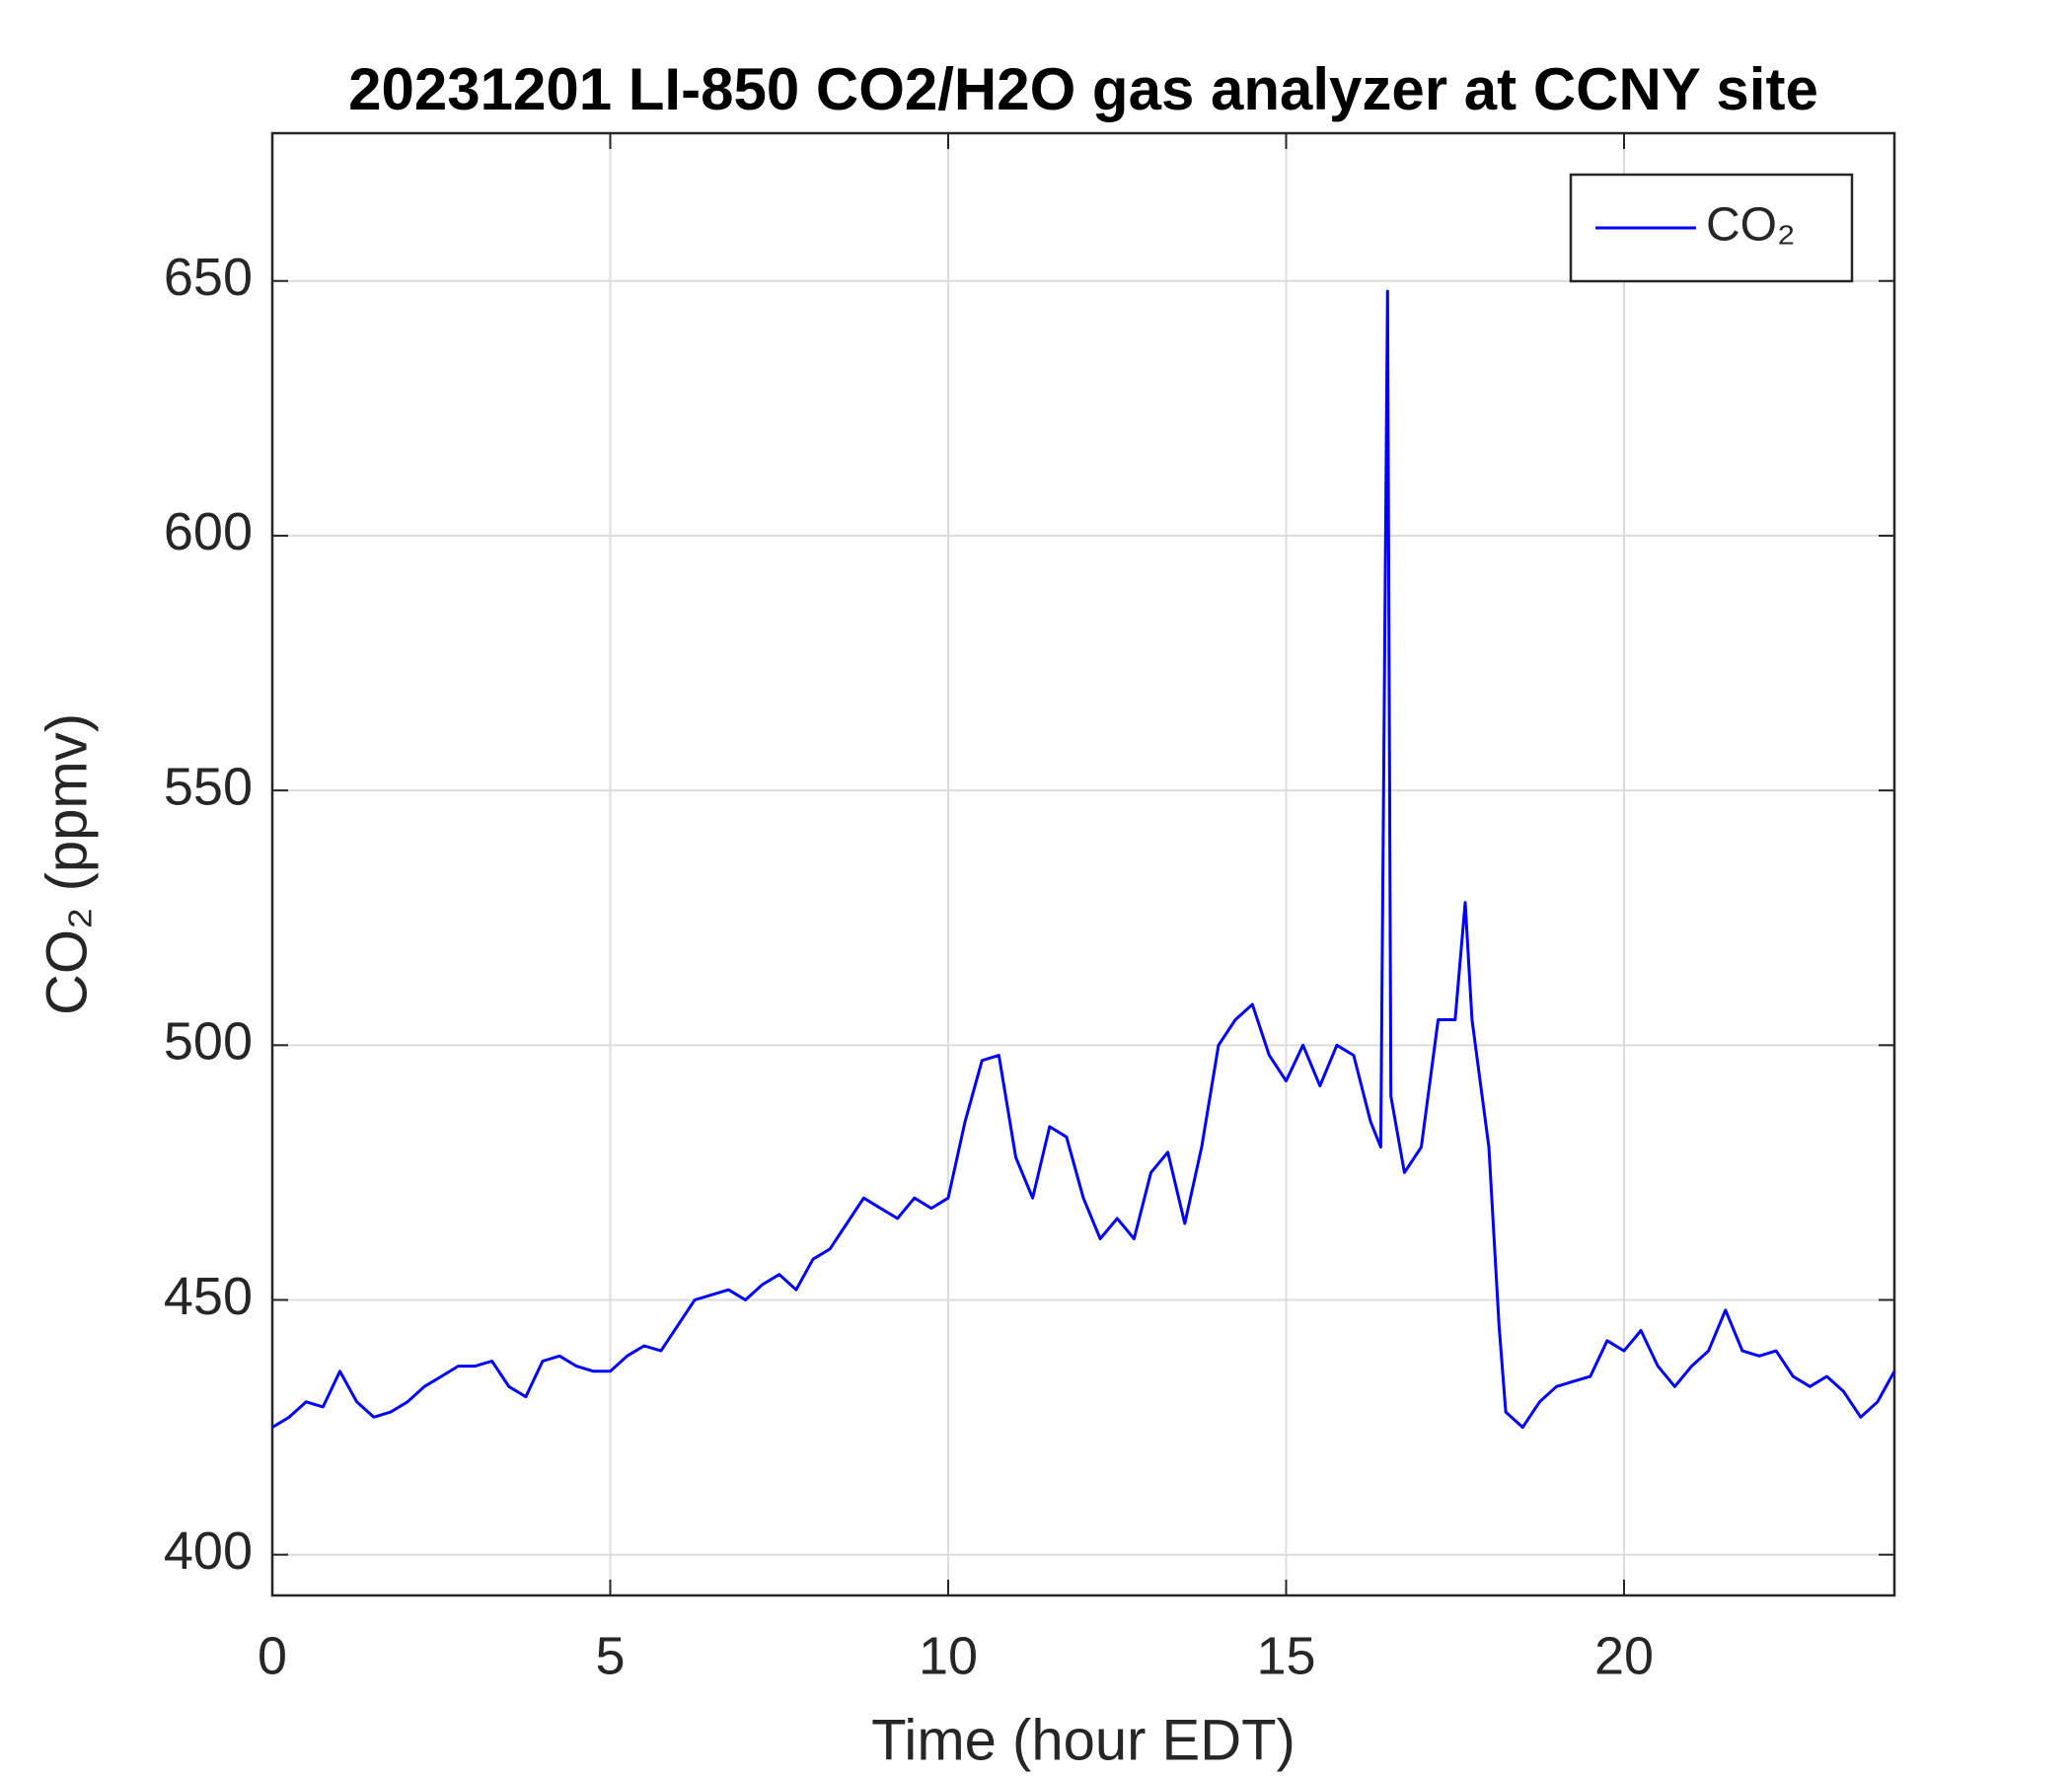 The height and width of the screenshot is (1776, 2072). What do you see at coordinates (209, 787) in the screenshot?
I see `y-tick-label: 550` at bounding box center [209, 787].